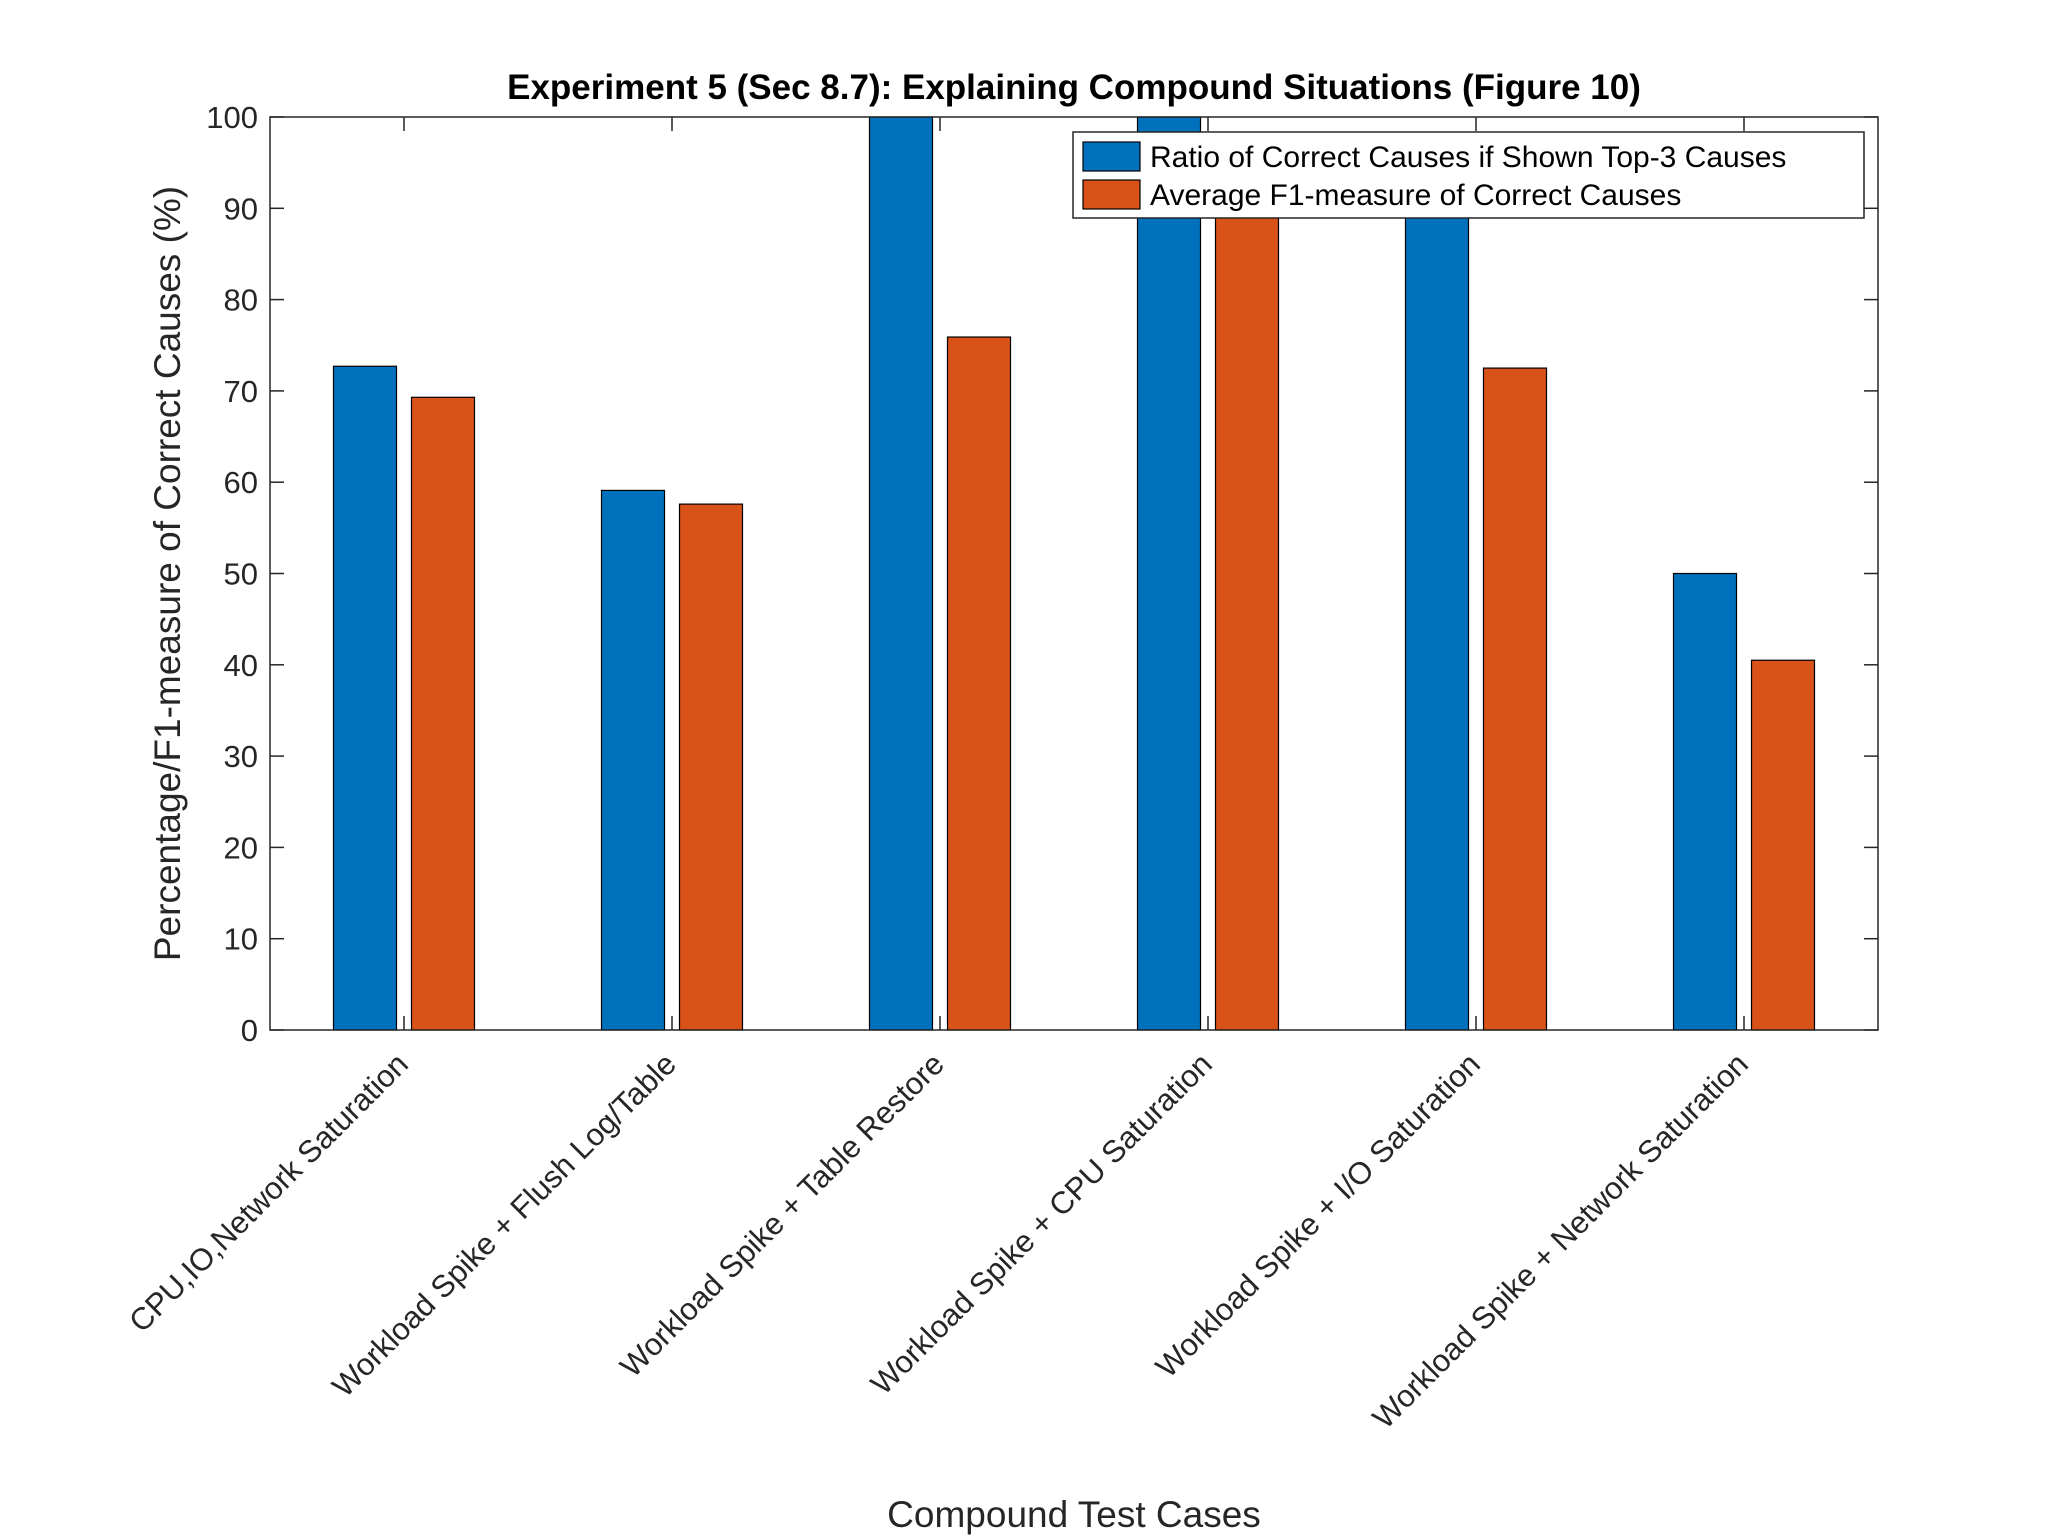  I want to click on y-tick-label: 40, so click(241, 665).